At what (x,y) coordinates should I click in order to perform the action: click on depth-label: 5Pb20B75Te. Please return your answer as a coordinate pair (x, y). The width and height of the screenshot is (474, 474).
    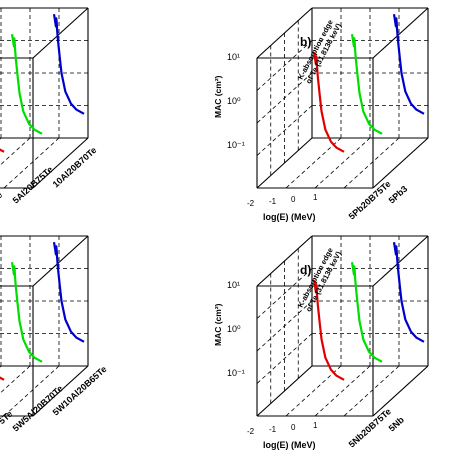
    Looking at the image, I should click on (370, 200).